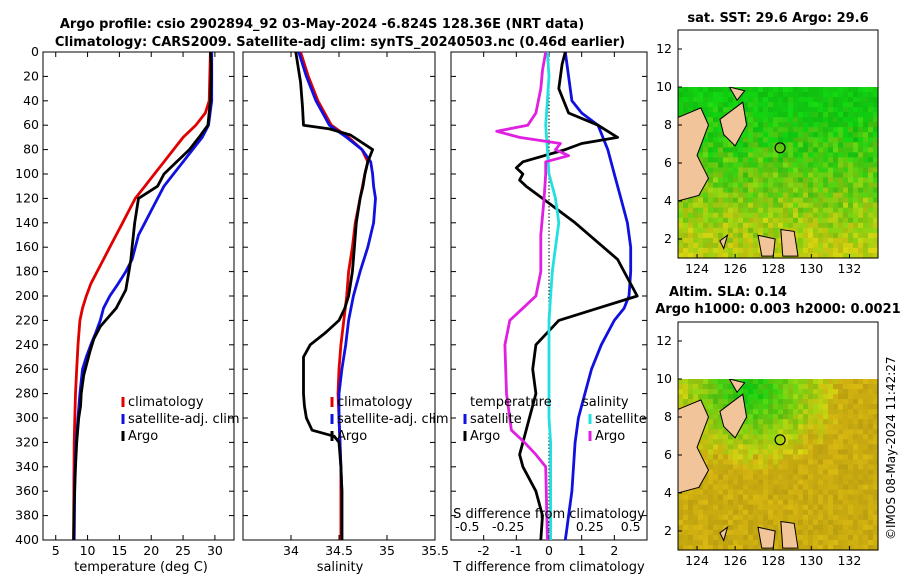 The height and width of the screenshot is (580, 900). What do you see at coordinates (35, 51) in the screenshot?
I see `y-tick-label: 0` at bounding box center [35, 51].